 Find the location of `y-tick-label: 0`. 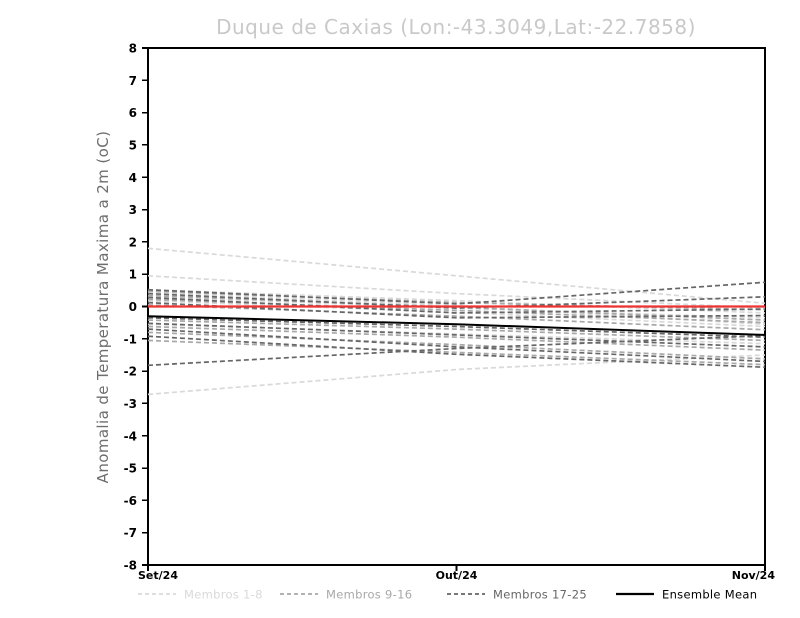

y-tick-label: 0 is located at coordinates (133, 307).